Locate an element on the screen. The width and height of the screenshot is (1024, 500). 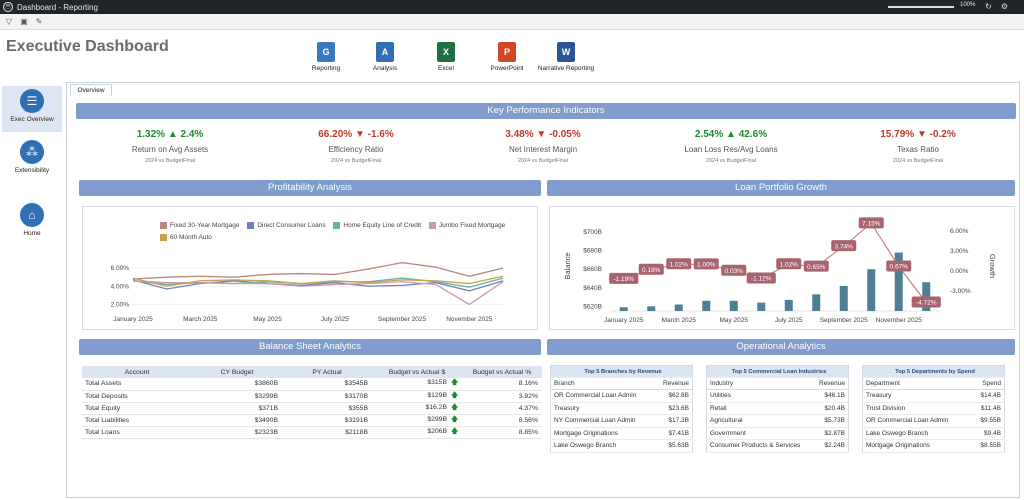
table-row: Agricultural $5.73B is located at coordinates (777, 421).